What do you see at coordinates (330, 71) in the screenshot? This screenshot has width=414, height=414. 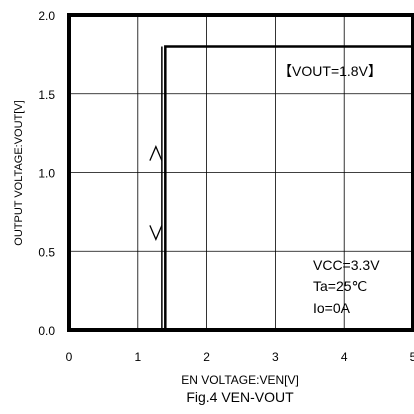 I see `vout-annotation: 【VOUT=1.8V】` at bounding box center [330, 71].